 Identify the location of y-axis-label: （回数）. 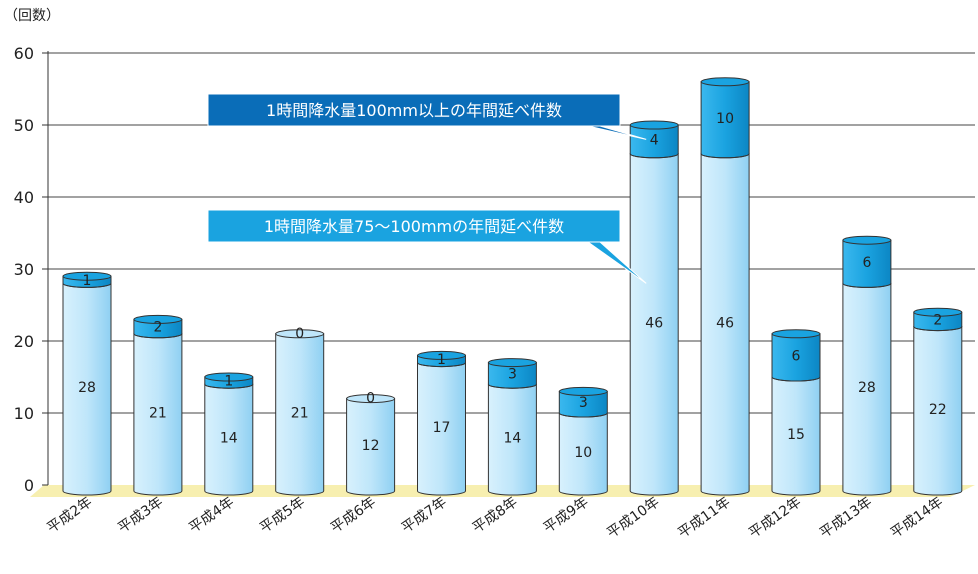
(32, 16).